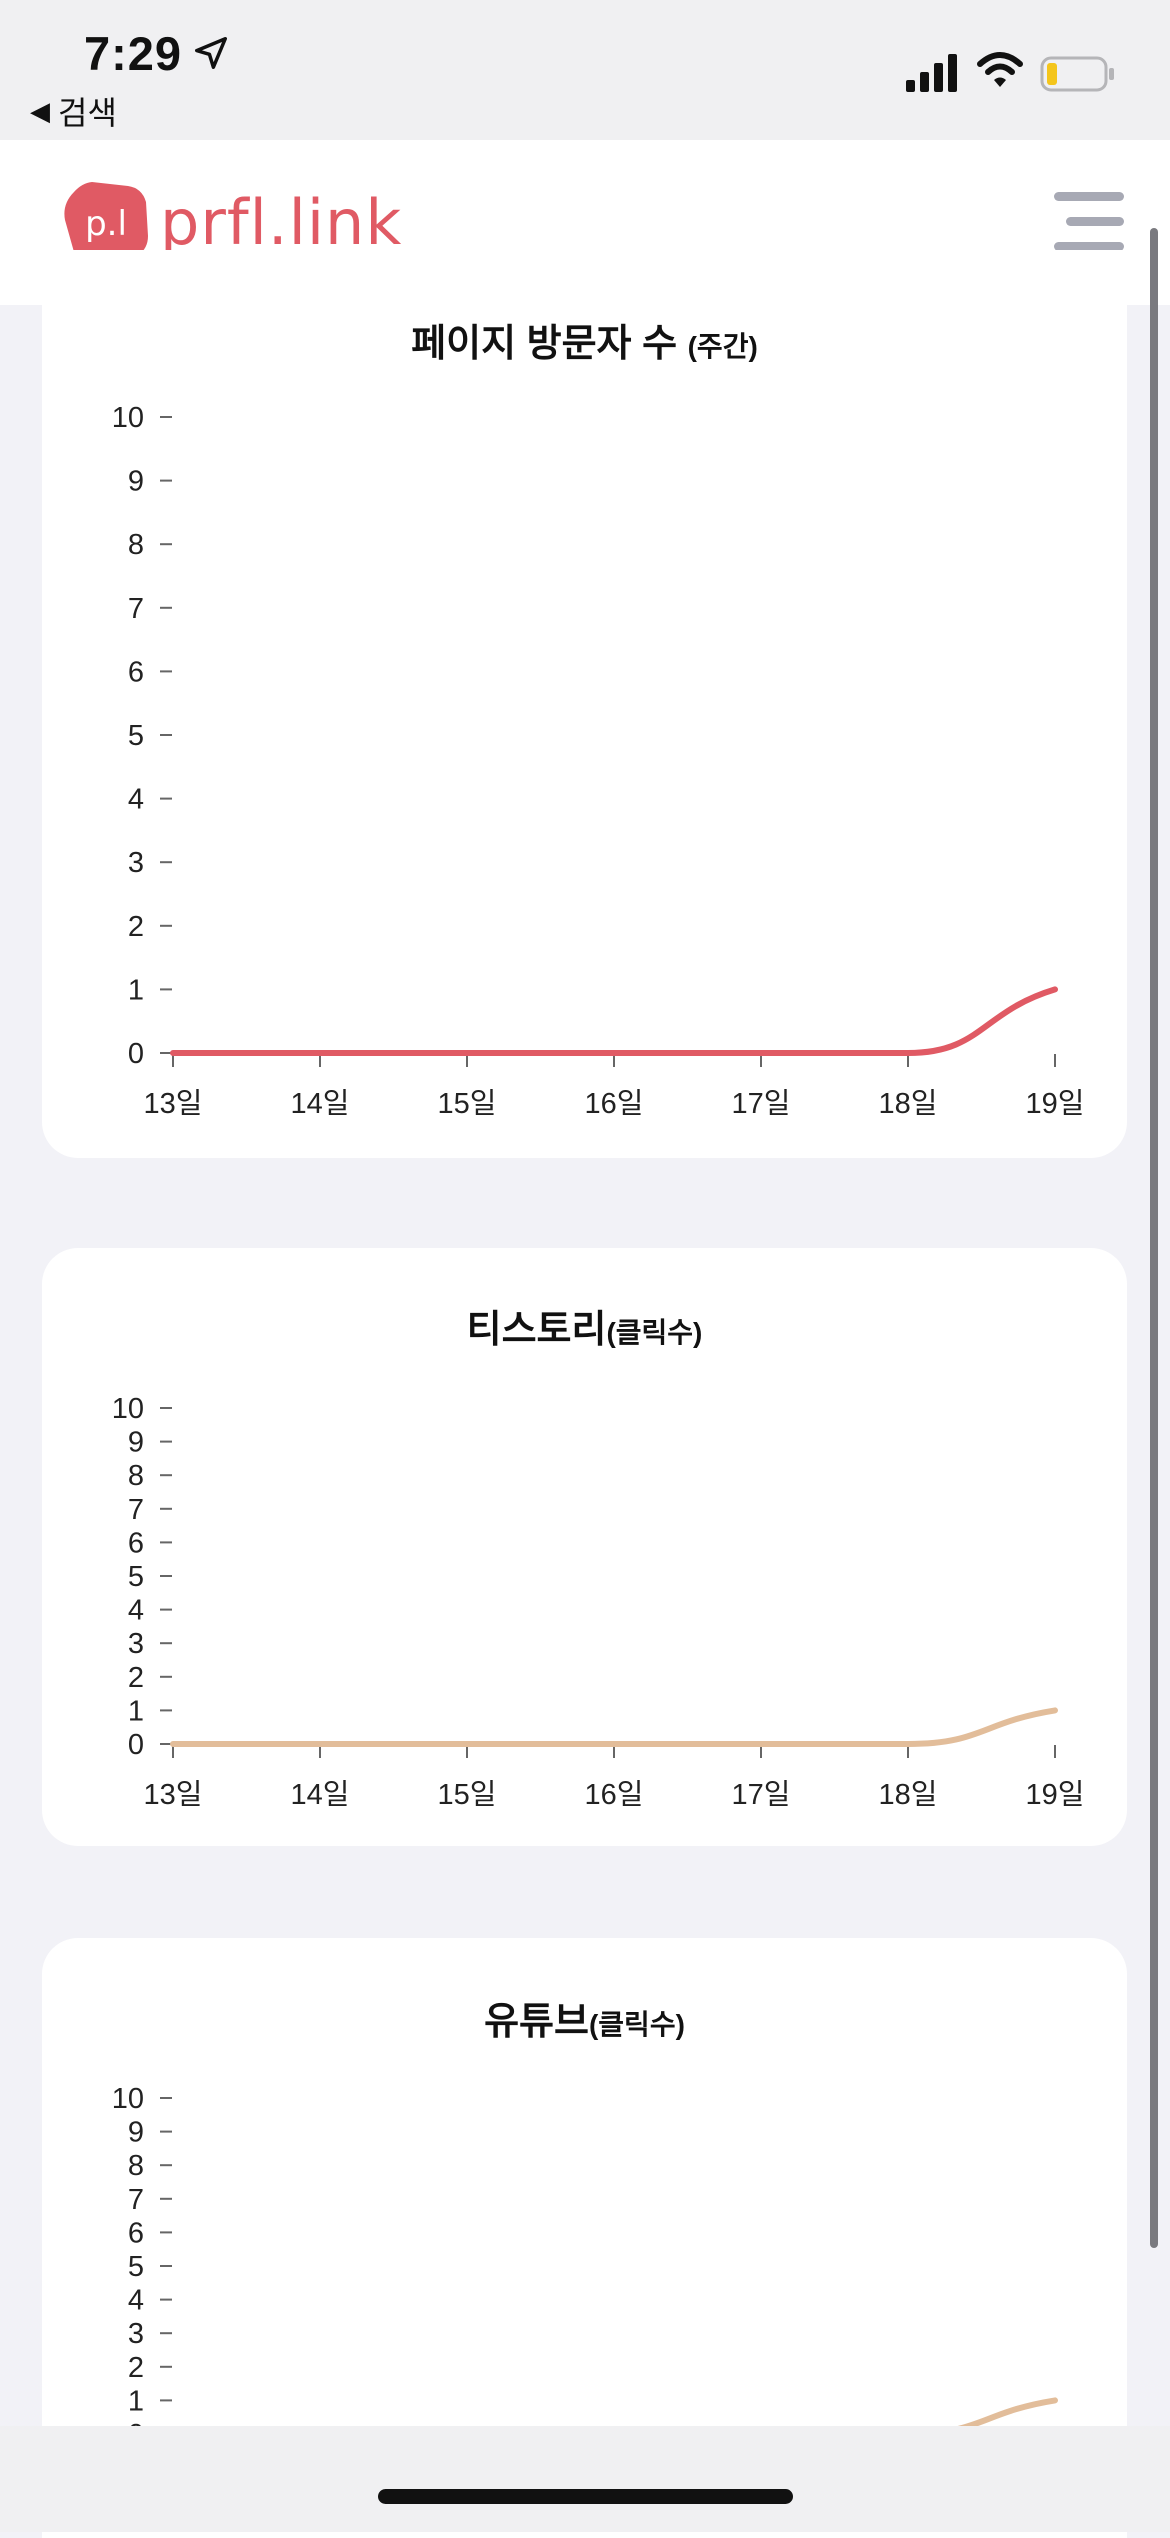  What do you see at coordinates (40, 111) in the screenshot?
I see `back-triangle-icon: ◀` at bounding box center [40, 111].